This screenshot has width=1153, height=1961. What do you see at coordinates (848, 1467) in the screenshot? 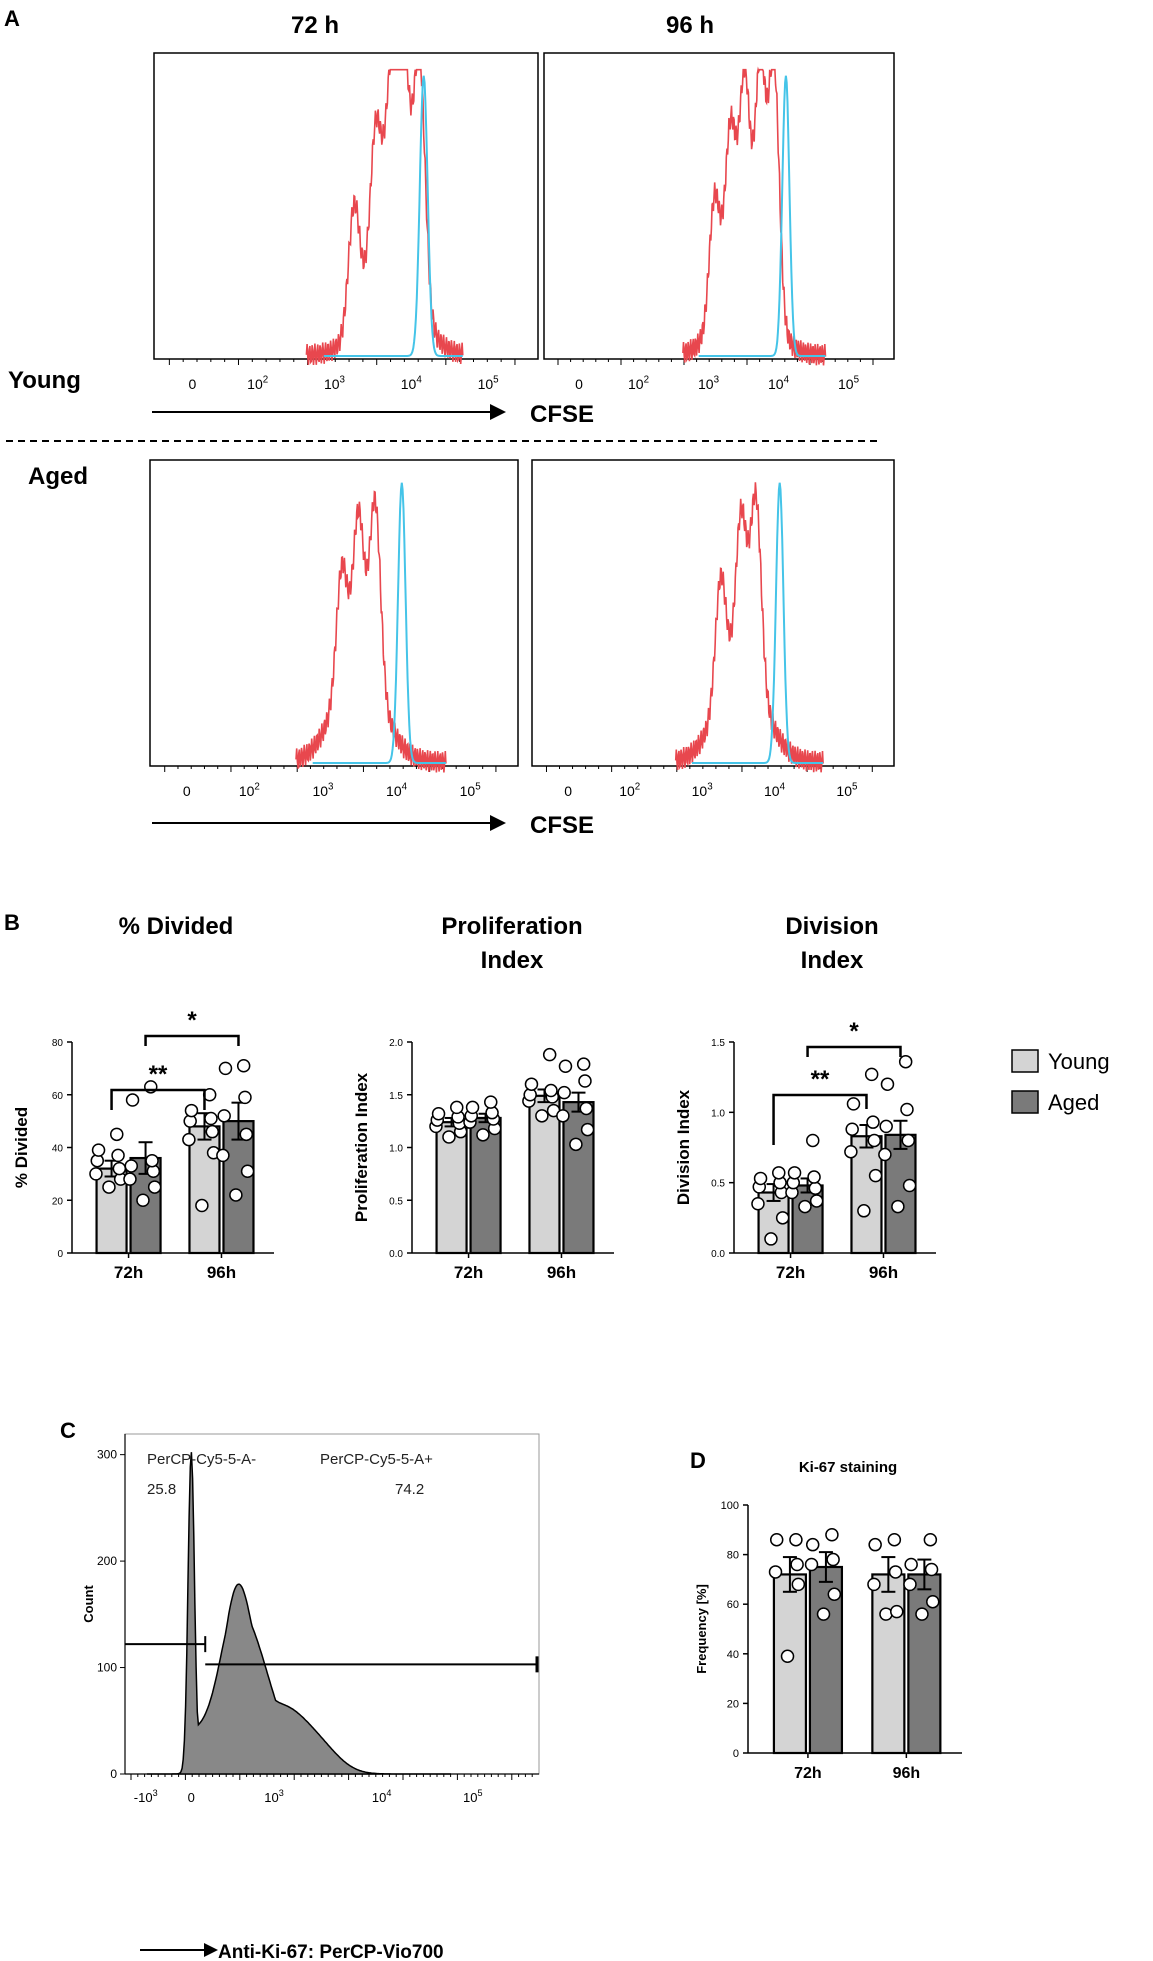
I see `ki67-title: Ki-67 staining` at bounding box center [848, 1467].